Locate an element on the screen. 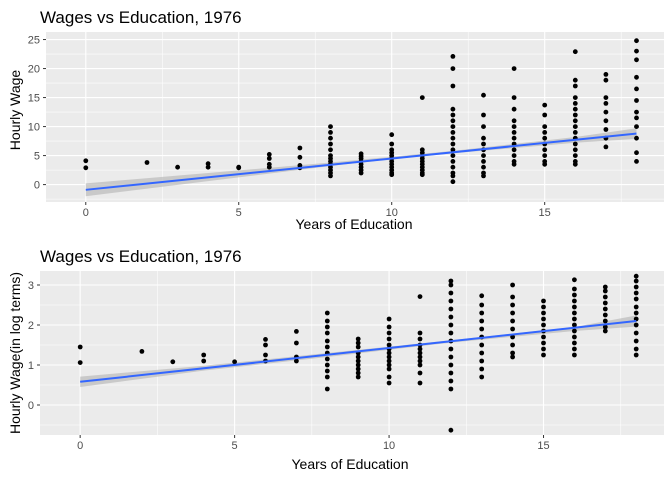 Image resolution: width=672 pixels, height=480 pixels. y-tick-label: 25 is located at coordinates (34, 41).